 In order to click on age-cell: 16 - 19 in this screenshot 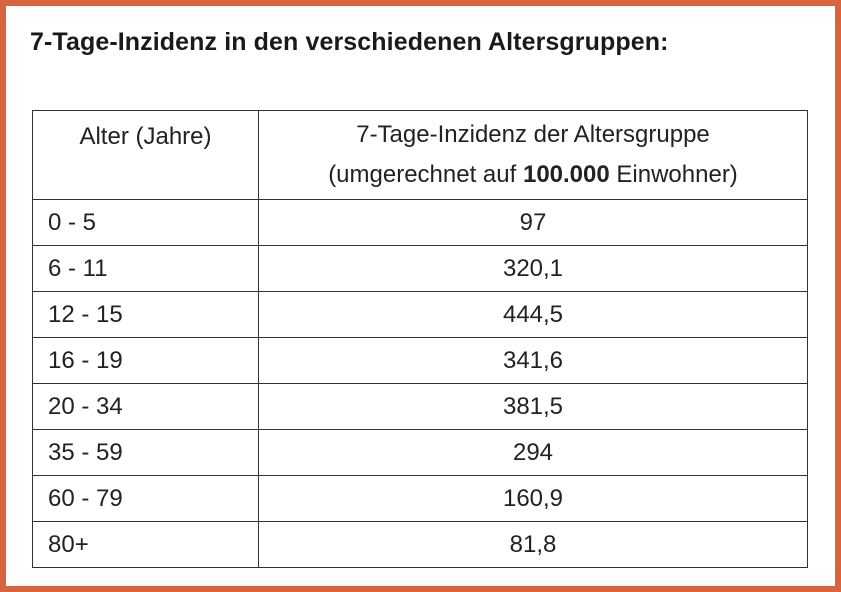, I will do `click(145, 360)`.